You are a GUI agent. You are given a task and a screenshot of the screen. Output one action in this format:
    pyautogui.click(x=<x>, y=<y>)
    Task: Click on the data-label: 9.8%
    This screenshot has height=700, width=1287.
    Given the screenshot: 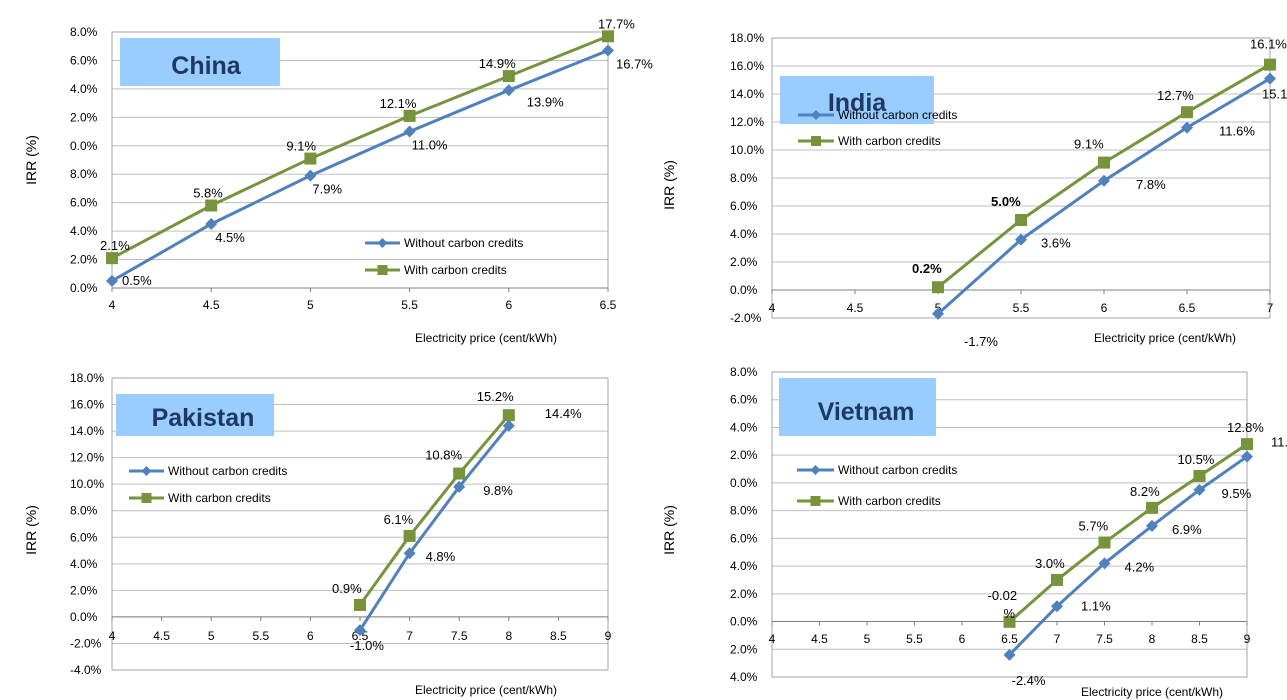 What is the action you would take?
    pyautogui.click(x=498, y=490)
    